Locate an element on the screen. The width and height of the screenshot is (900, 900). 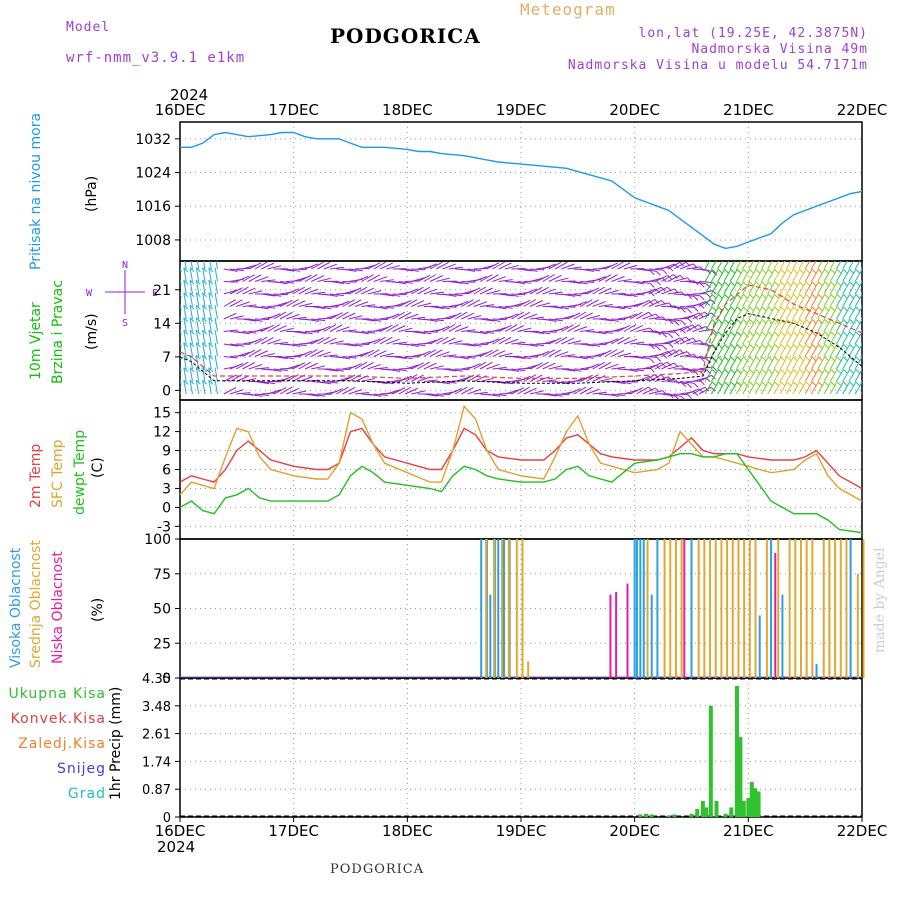
y-tick-label: 2.61 is located at coordinates (156, 735).